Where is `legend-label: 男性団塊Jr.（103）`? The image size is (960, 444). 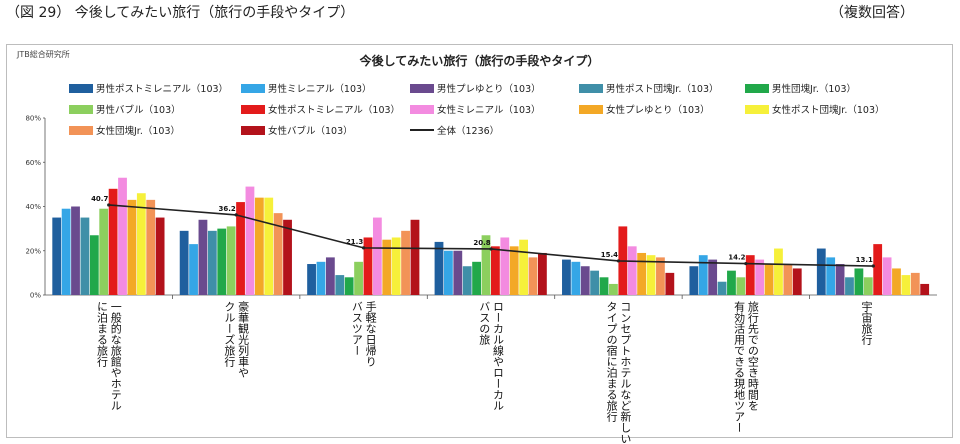
legend-label: 男性団塊Jr.（103） is located at coordinates (814, 89).